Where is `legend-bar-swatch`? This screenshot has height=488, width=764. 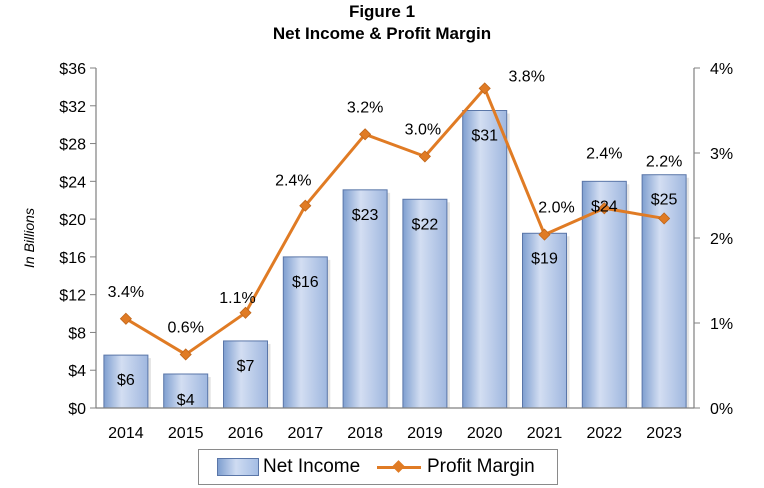 legend-bar-swatch is located at coordinates (238, 467).